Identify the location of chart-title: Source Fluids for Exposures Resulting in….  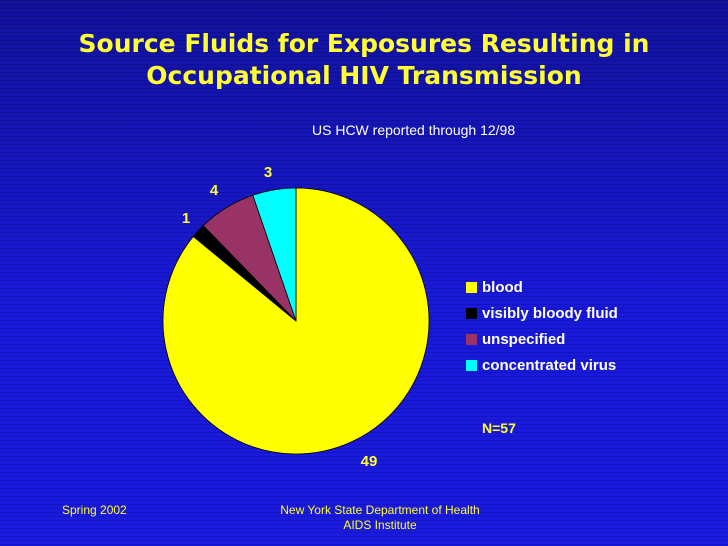
(364, 60).